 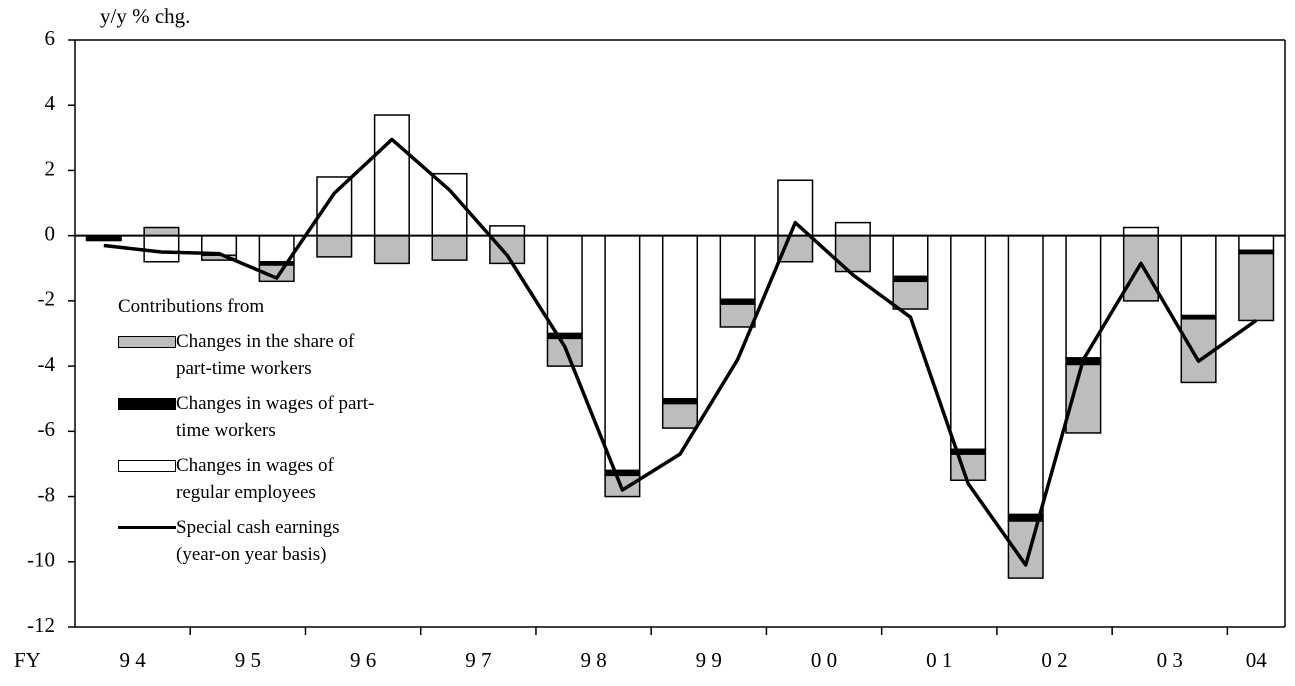 What do you see at coordinates (275, 417) in the screenshot?
I see `legend-label: Changes in wages of part-time workers` at bounding box center [275, 417].